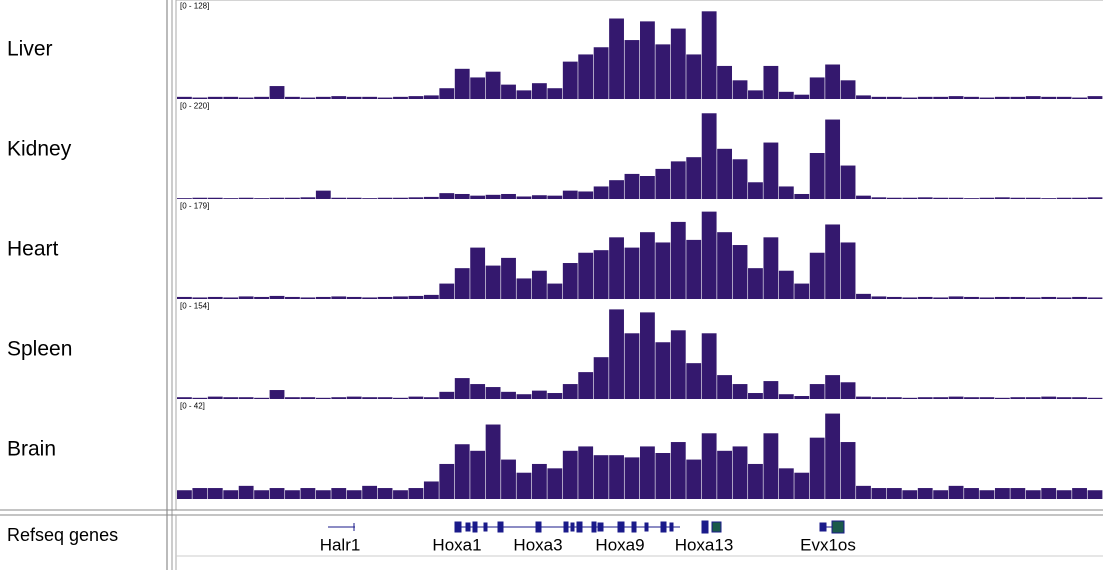 Image resolution: width=1103 pixels, height=570 pixels. What do you see at coordinates (33, 249) in the screenshot?
I see `track-name: Heart` at bounding box center [33, 249].